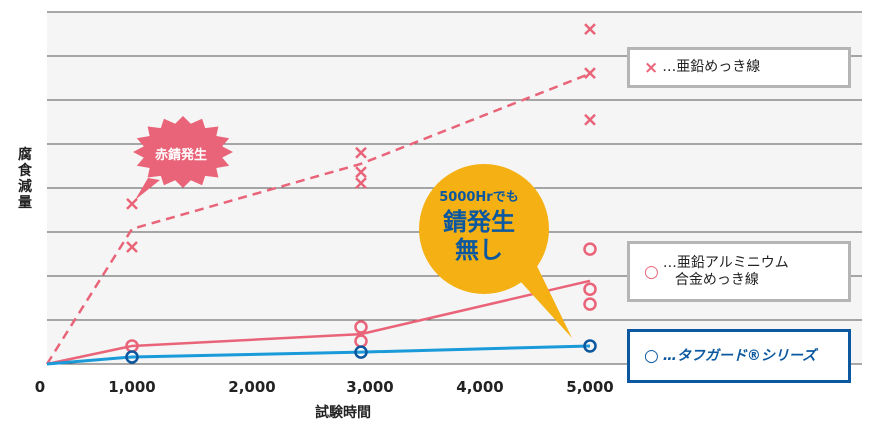  What do you see at coordinates (479, 222) in the screenshot?
I see `bubble-label-main: 錆発生` at bounding box center [479, 222].